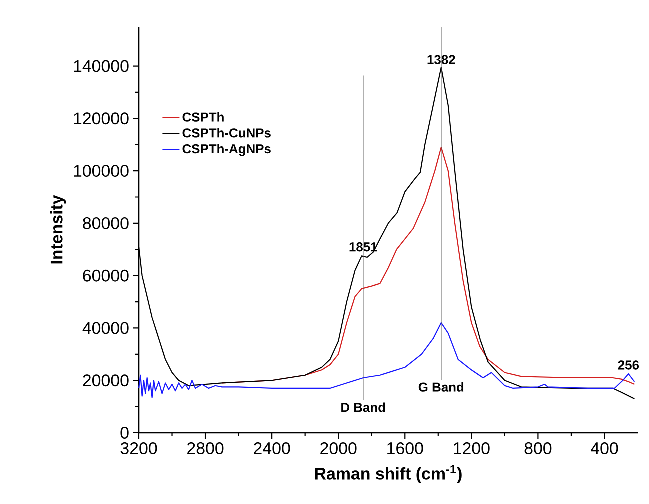 The width and height of the screenshot is (649, 504). What do you see at coordinates (105, 328) in the screenshot?
I see `y-tick-label: 40000` at bounding box center [105, 328].